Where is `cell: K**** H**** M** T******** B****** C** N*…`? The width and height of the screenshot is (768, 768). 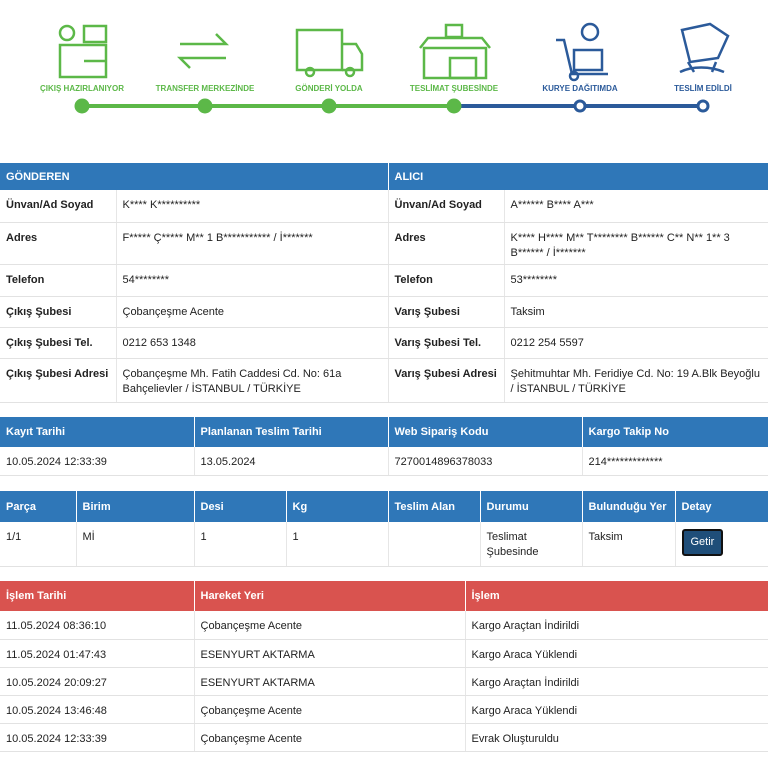 cell: K**** H**** M** T******** B****** C** N*… is located at coordinates (636, 243).